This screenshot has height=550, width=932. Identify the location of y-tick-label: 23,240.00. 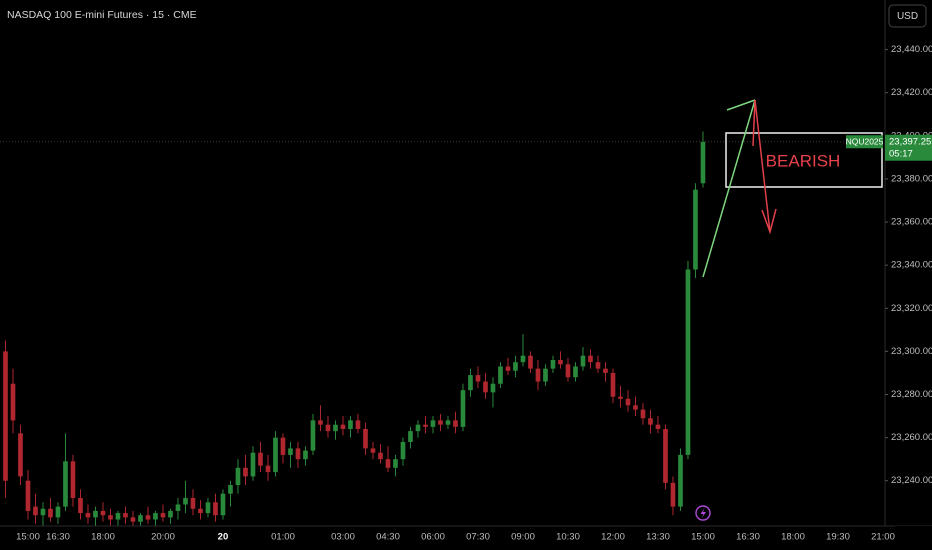
(911, 480).